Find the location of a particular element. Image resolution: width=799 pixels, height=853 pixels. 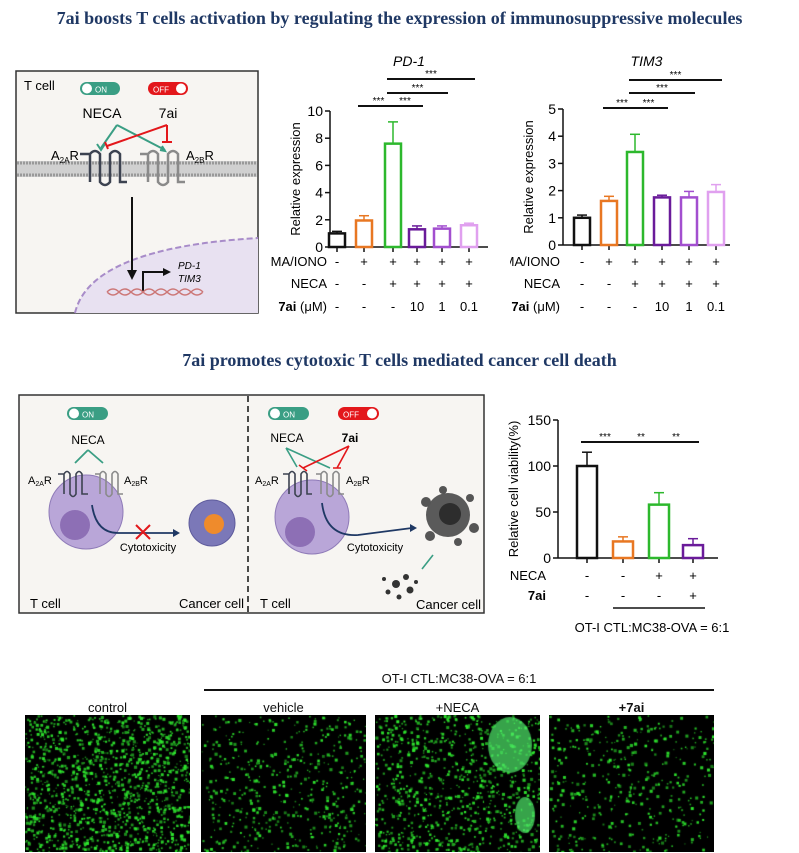

t-cell is located at coordinates (312, 517).